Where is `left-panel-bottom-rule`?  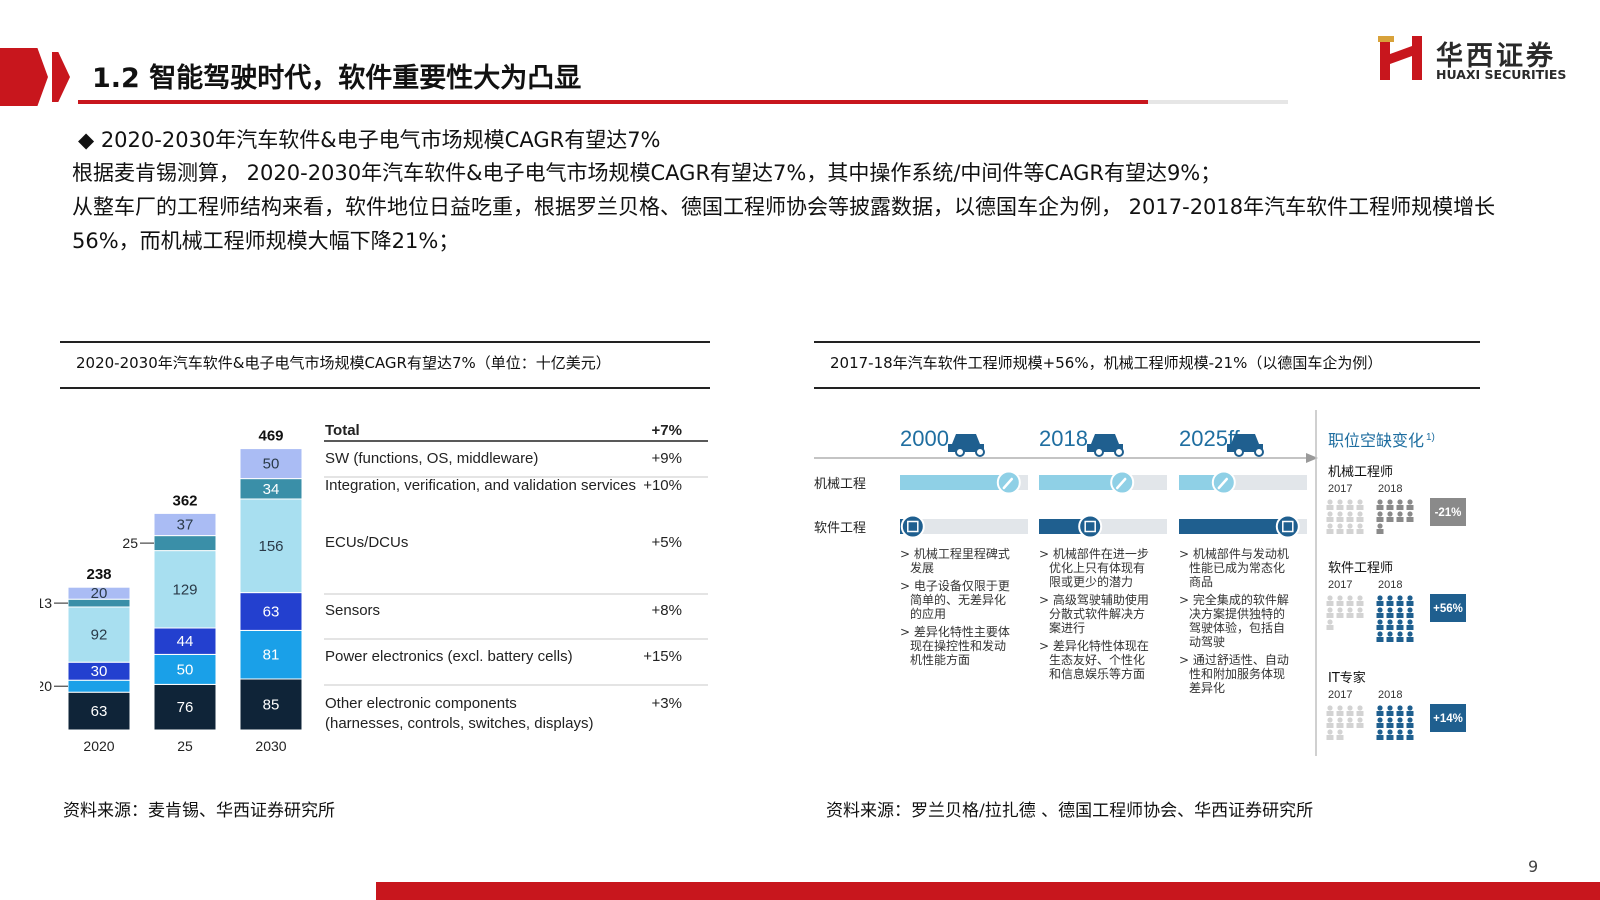
left-panel-bottom-rule is located at coordinates (385, 388).